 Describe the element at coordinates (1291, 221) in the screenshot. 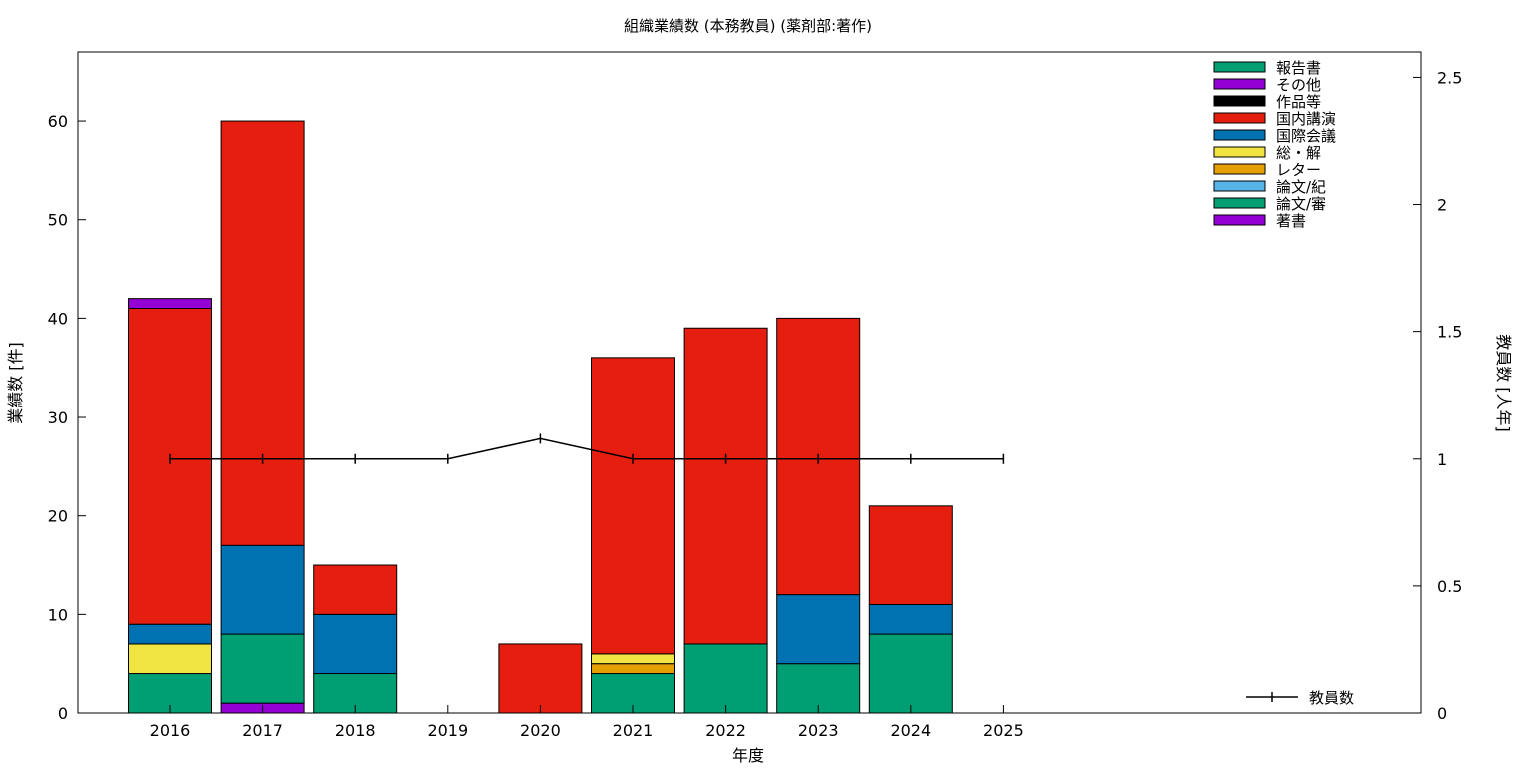

I see `legend-label: 著書` at that location.